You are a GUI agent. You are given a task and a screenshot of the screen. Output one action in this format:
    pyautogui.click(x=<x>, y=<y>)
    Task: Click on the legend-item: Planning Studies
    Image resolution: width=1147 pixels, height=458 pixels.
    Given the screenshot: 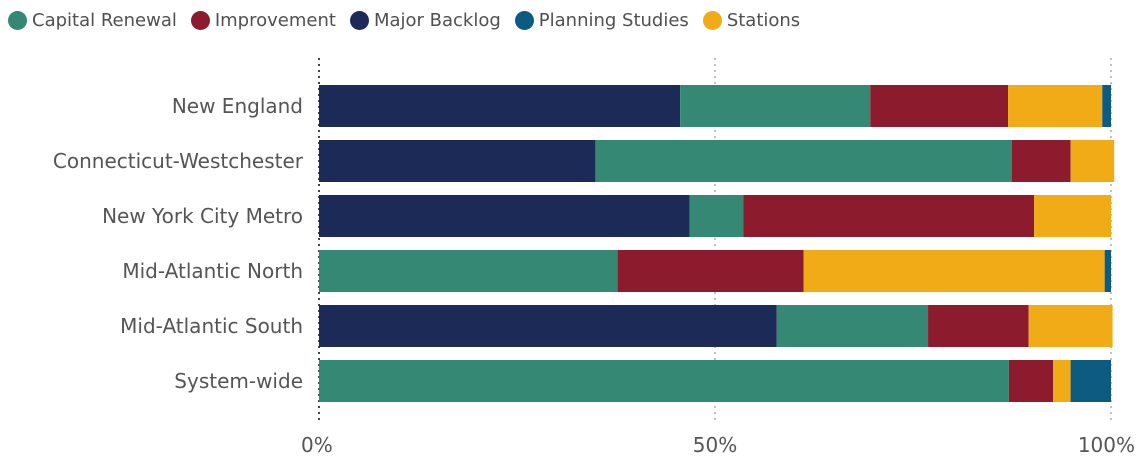 What is the action you would take?
    pyautogui.click(x=601, y=20)
    